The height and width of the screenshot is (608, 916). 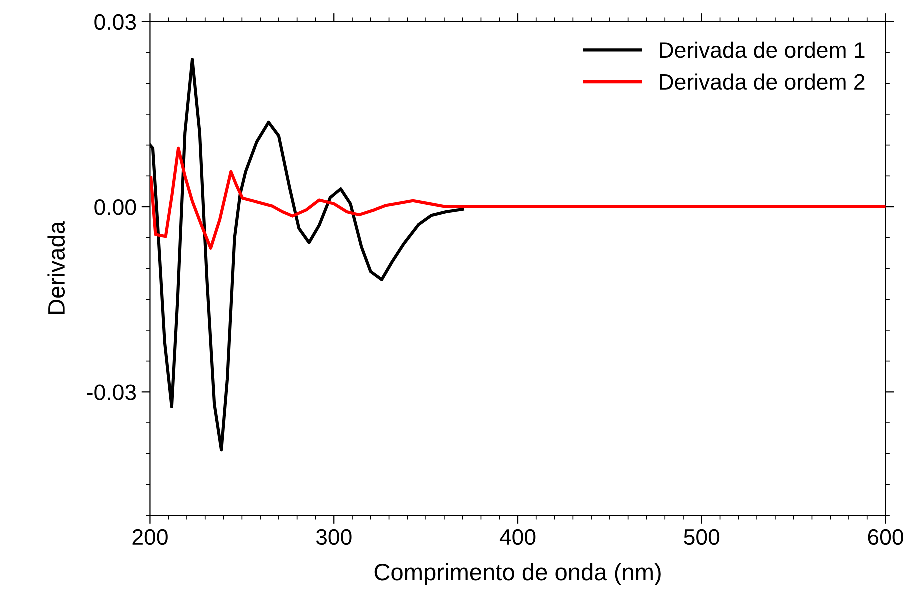 What do you see at coordinates (886, 537) in the screenshot?
I see `x-tick-label: 600` at bounding box center [886, 537].